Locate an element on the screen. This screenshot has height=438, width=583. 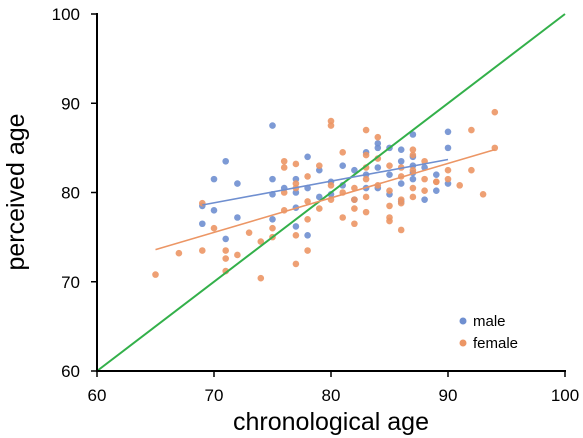
x-tick-label: 100 is located at coordinates (565, 395).